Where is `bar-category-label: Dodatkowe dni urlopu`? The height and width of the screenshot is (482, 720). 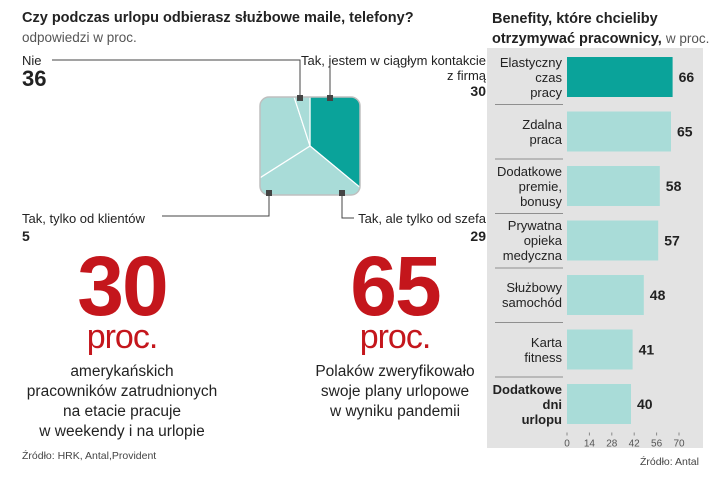
bar-category-label: Dodatkowe dni urlopu is located at coordinates (524, 404).